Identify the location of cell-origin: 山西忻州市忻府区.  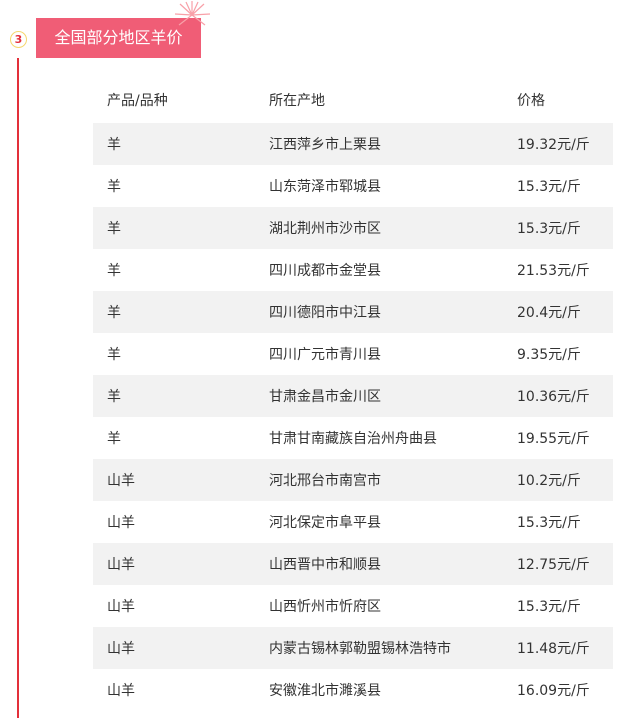
(325, 607).